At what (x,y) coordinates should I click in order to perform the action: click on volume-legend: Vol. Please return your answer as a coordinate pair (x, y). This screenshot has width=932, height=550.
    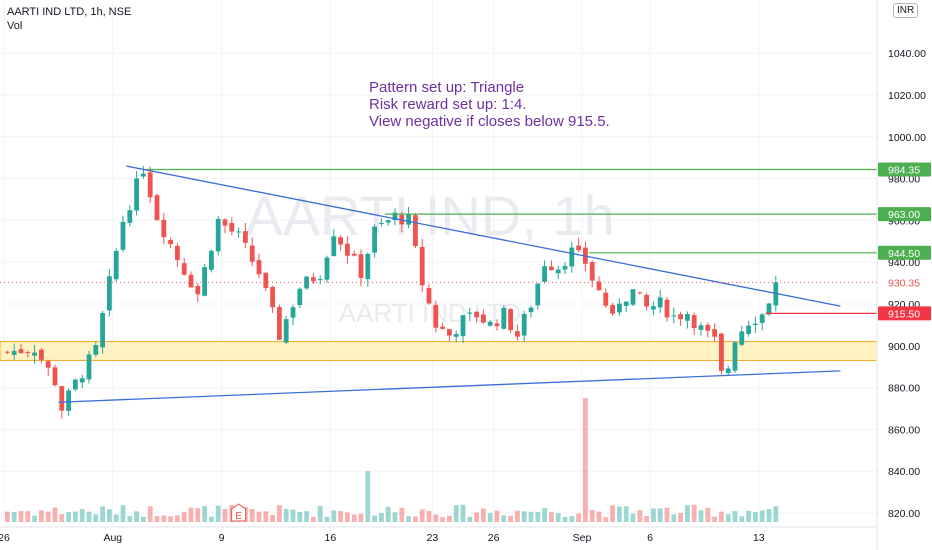
    Looking at the image, I should click on (15, 26).